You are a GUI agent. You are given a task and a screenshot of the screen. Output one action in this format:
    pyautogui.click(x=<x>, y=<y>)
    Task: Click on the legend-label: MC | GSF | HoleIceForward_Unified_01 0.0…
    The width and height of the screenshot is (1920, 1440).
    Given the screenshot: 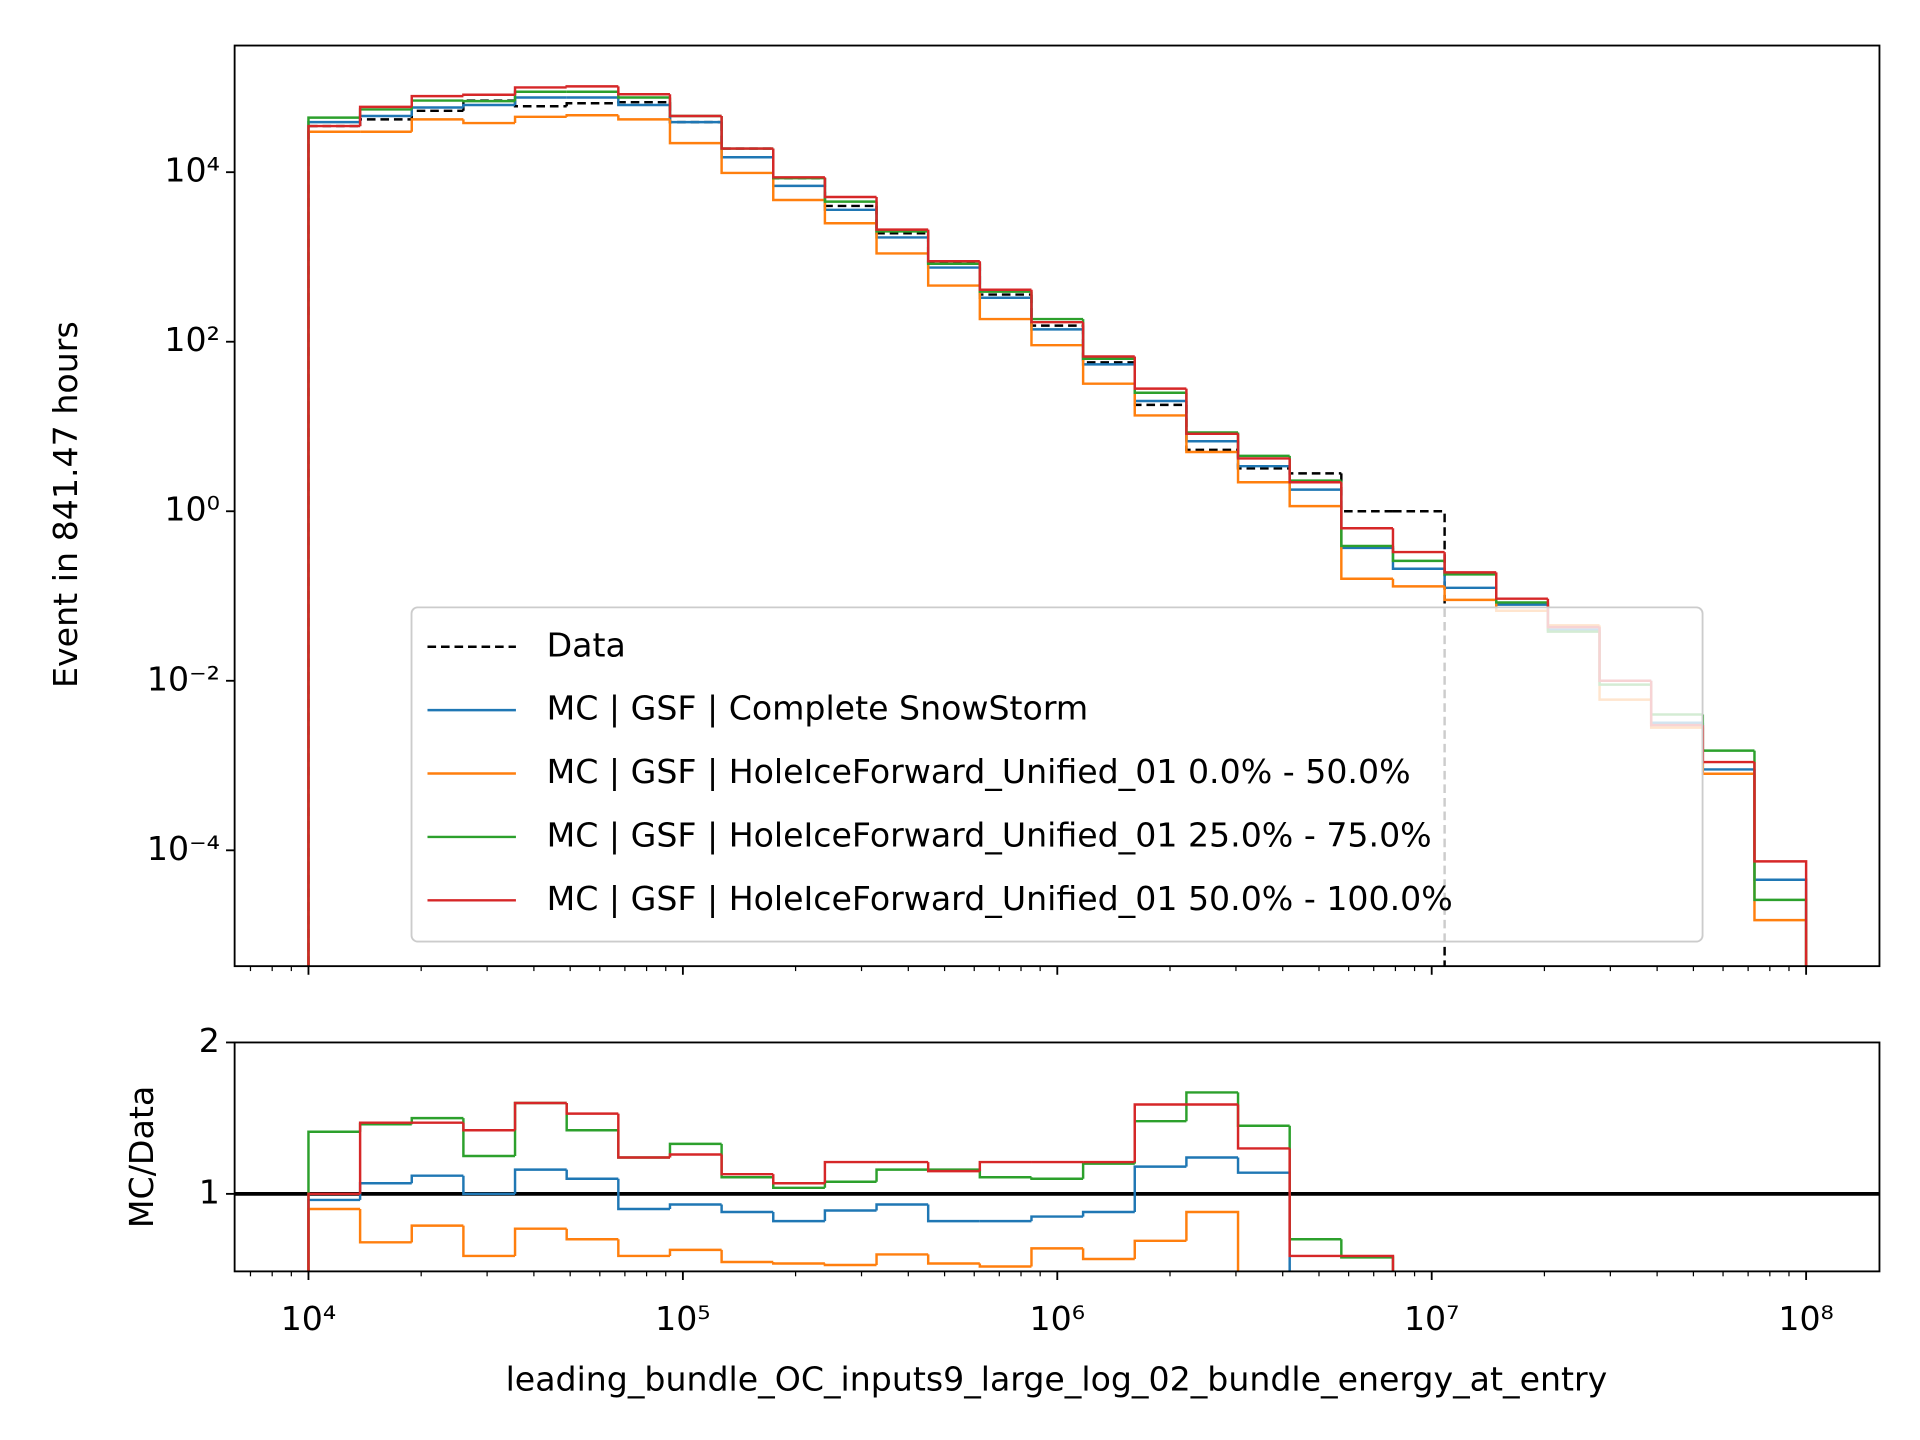 What is the action you would take?
    pyautogui.click(x=979, y=771)
    